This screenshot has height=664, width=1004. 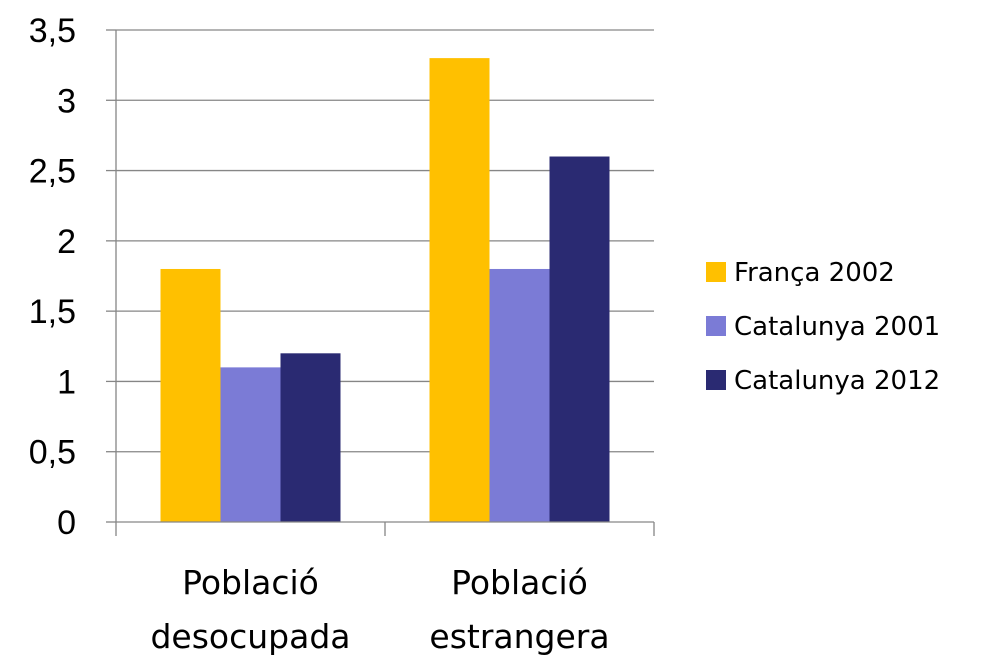 What do you see at coordinates (66, 382) in the screenshot?
I see `y-tick-label: 1` at bounding box center [66, 382].